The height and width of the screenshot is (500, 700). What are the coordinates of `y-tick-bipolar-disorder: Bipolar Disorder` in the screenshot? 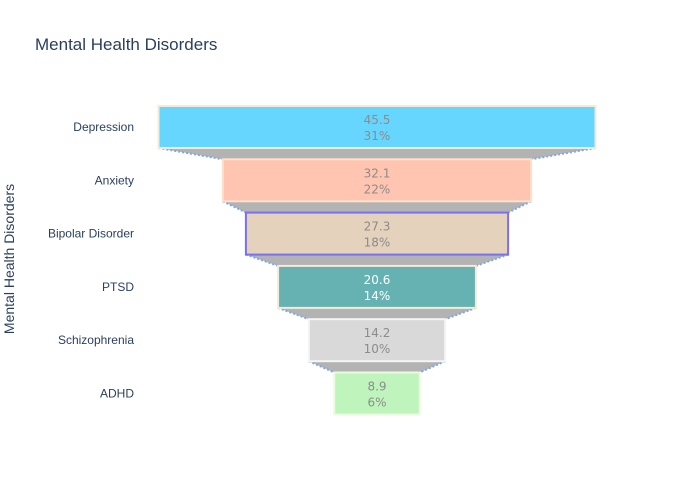 It's located at (91, 234).